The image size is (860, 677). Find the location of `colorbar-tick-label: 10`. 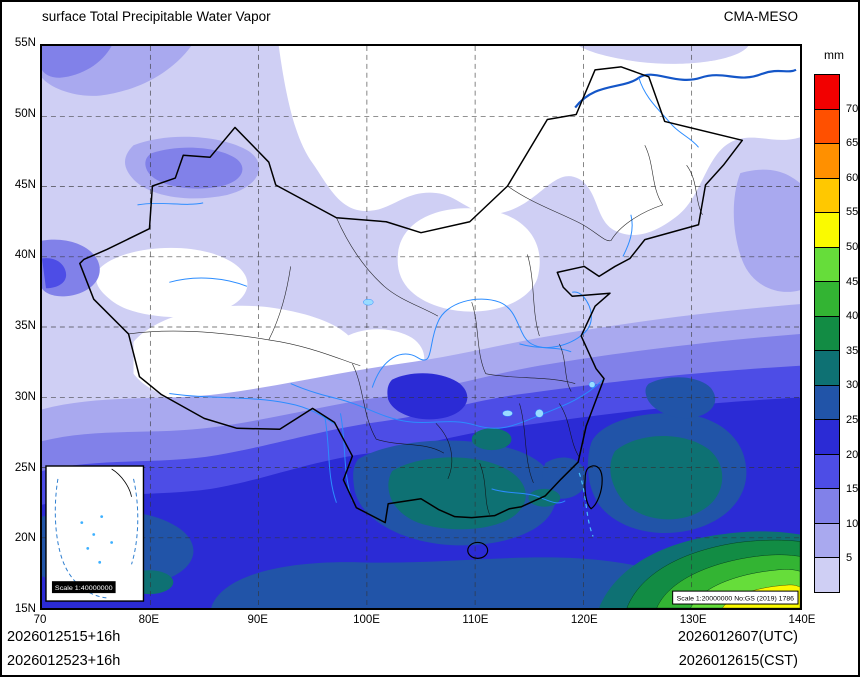

colorbar-tick-label: 10 is located at coordinates (852, 523).